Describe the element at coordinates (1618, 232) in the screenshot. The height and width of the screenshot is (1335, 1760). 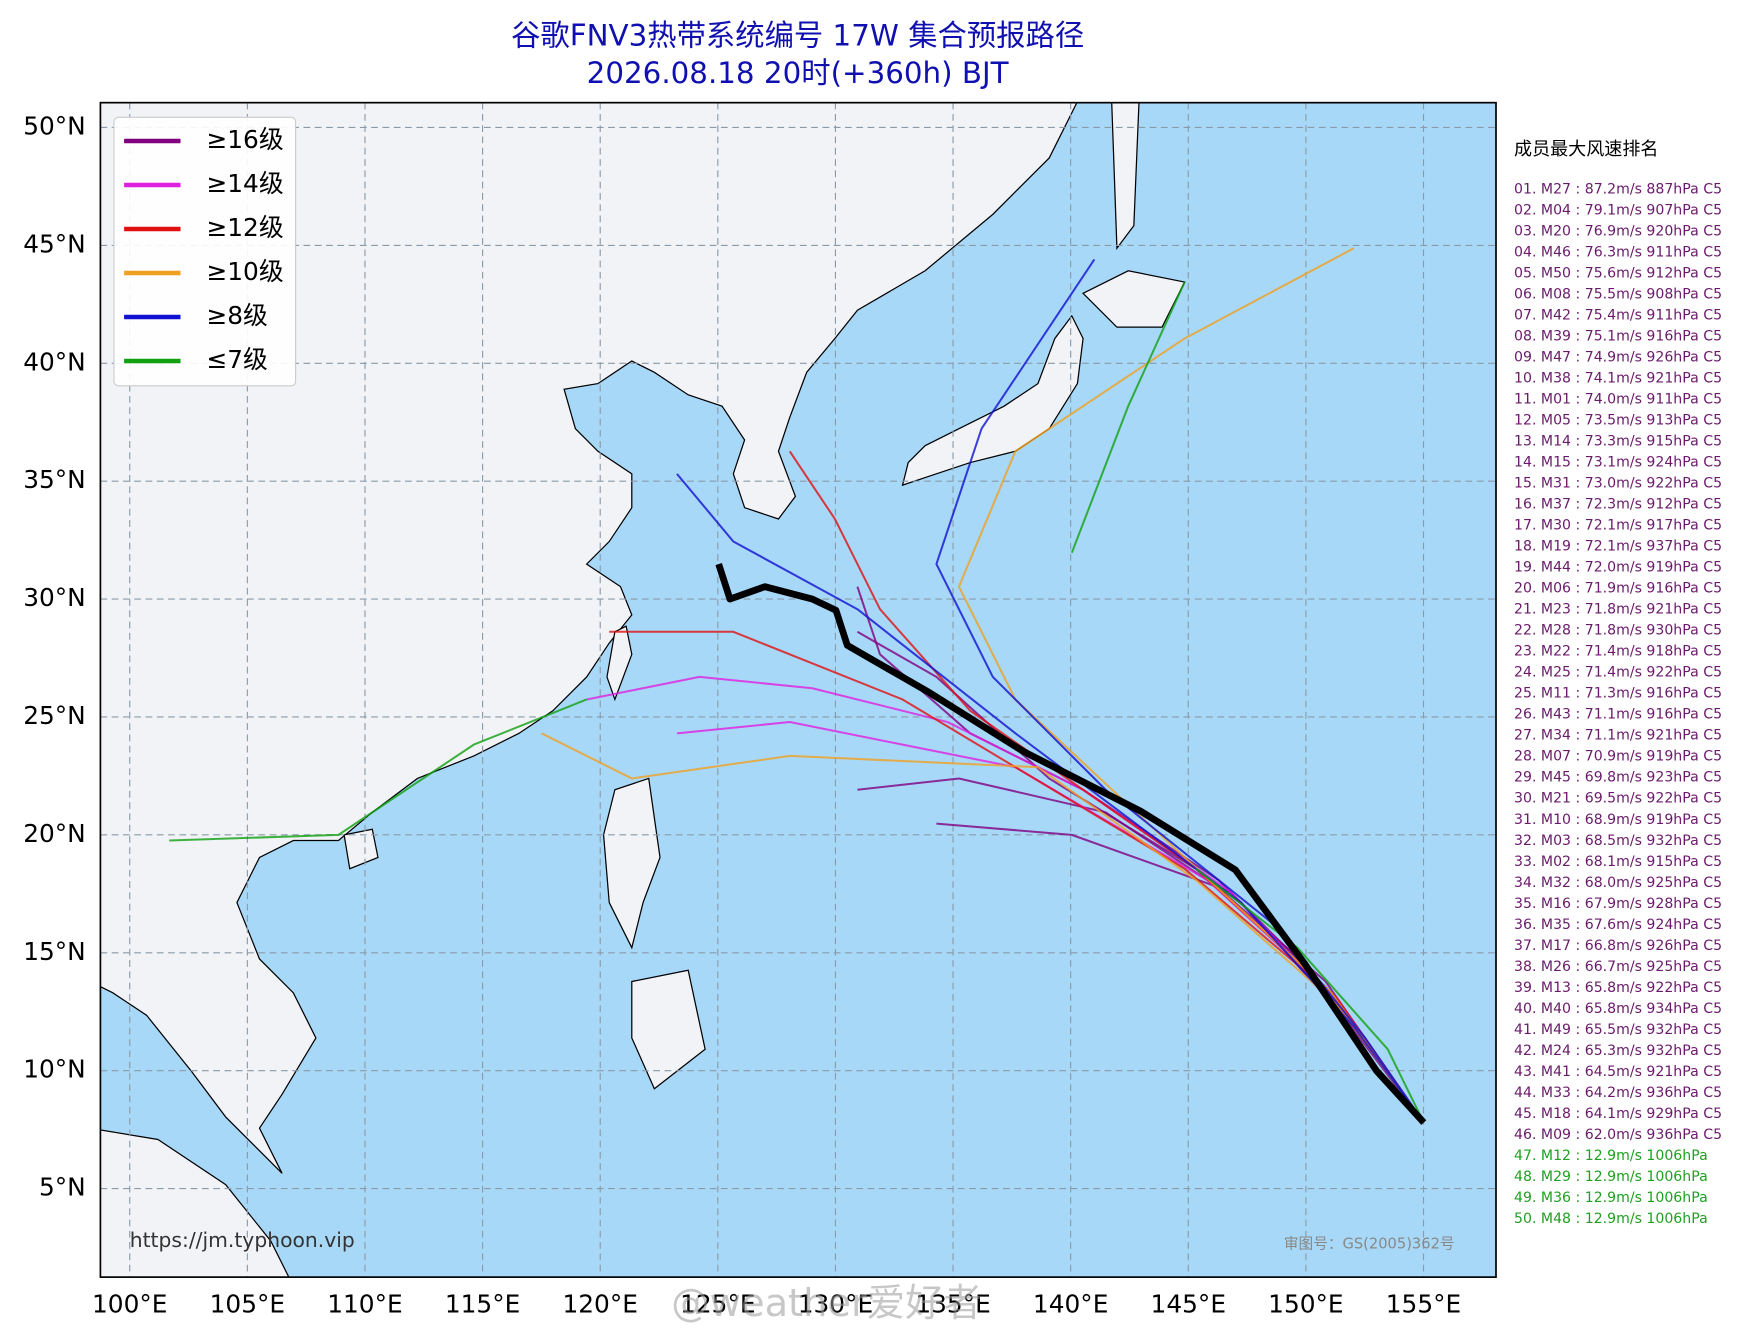
I see `ranking-entry: 03. M20 : 76.9m/s 920hPa C5` at that location.